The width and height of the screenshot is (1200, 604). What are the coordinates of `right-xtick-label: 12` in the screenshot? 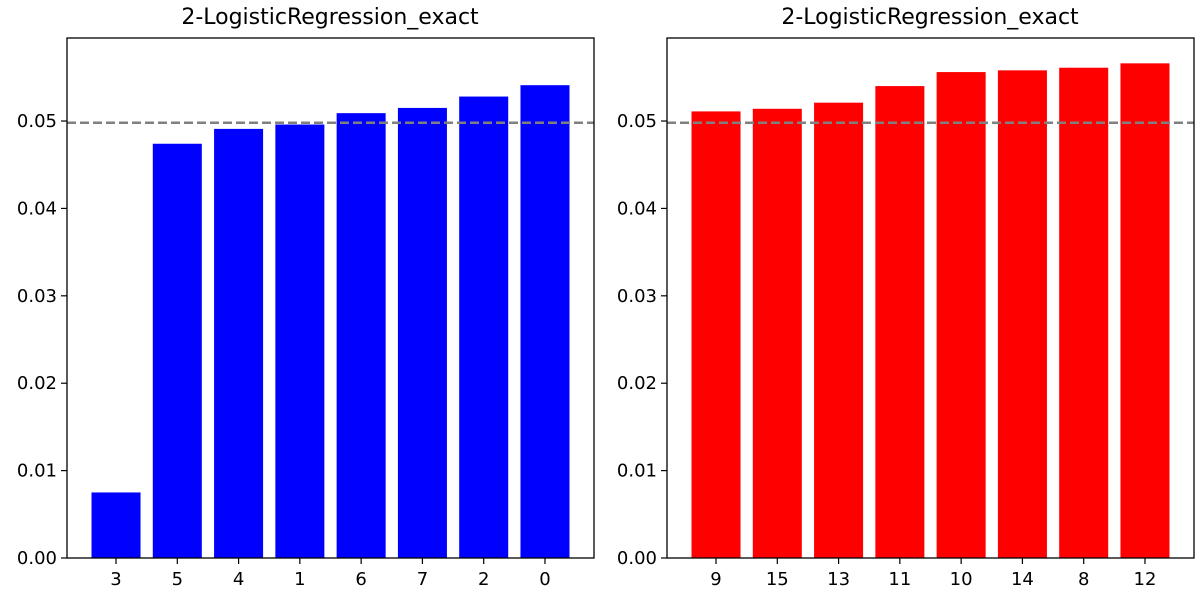 It's located at (1145, 579).